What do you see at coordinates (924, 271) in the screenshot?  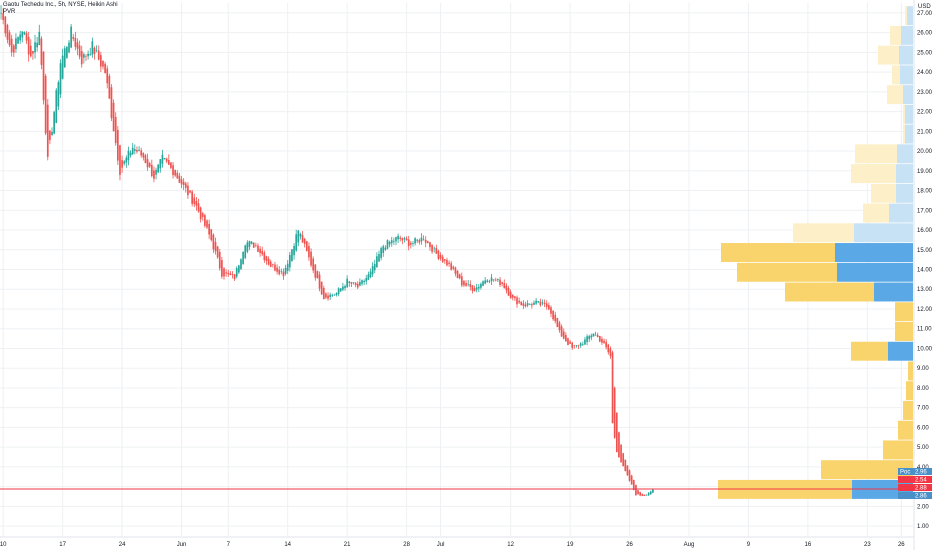 I see `y-tick-label: 14.00` at bounding box center [924, 271].